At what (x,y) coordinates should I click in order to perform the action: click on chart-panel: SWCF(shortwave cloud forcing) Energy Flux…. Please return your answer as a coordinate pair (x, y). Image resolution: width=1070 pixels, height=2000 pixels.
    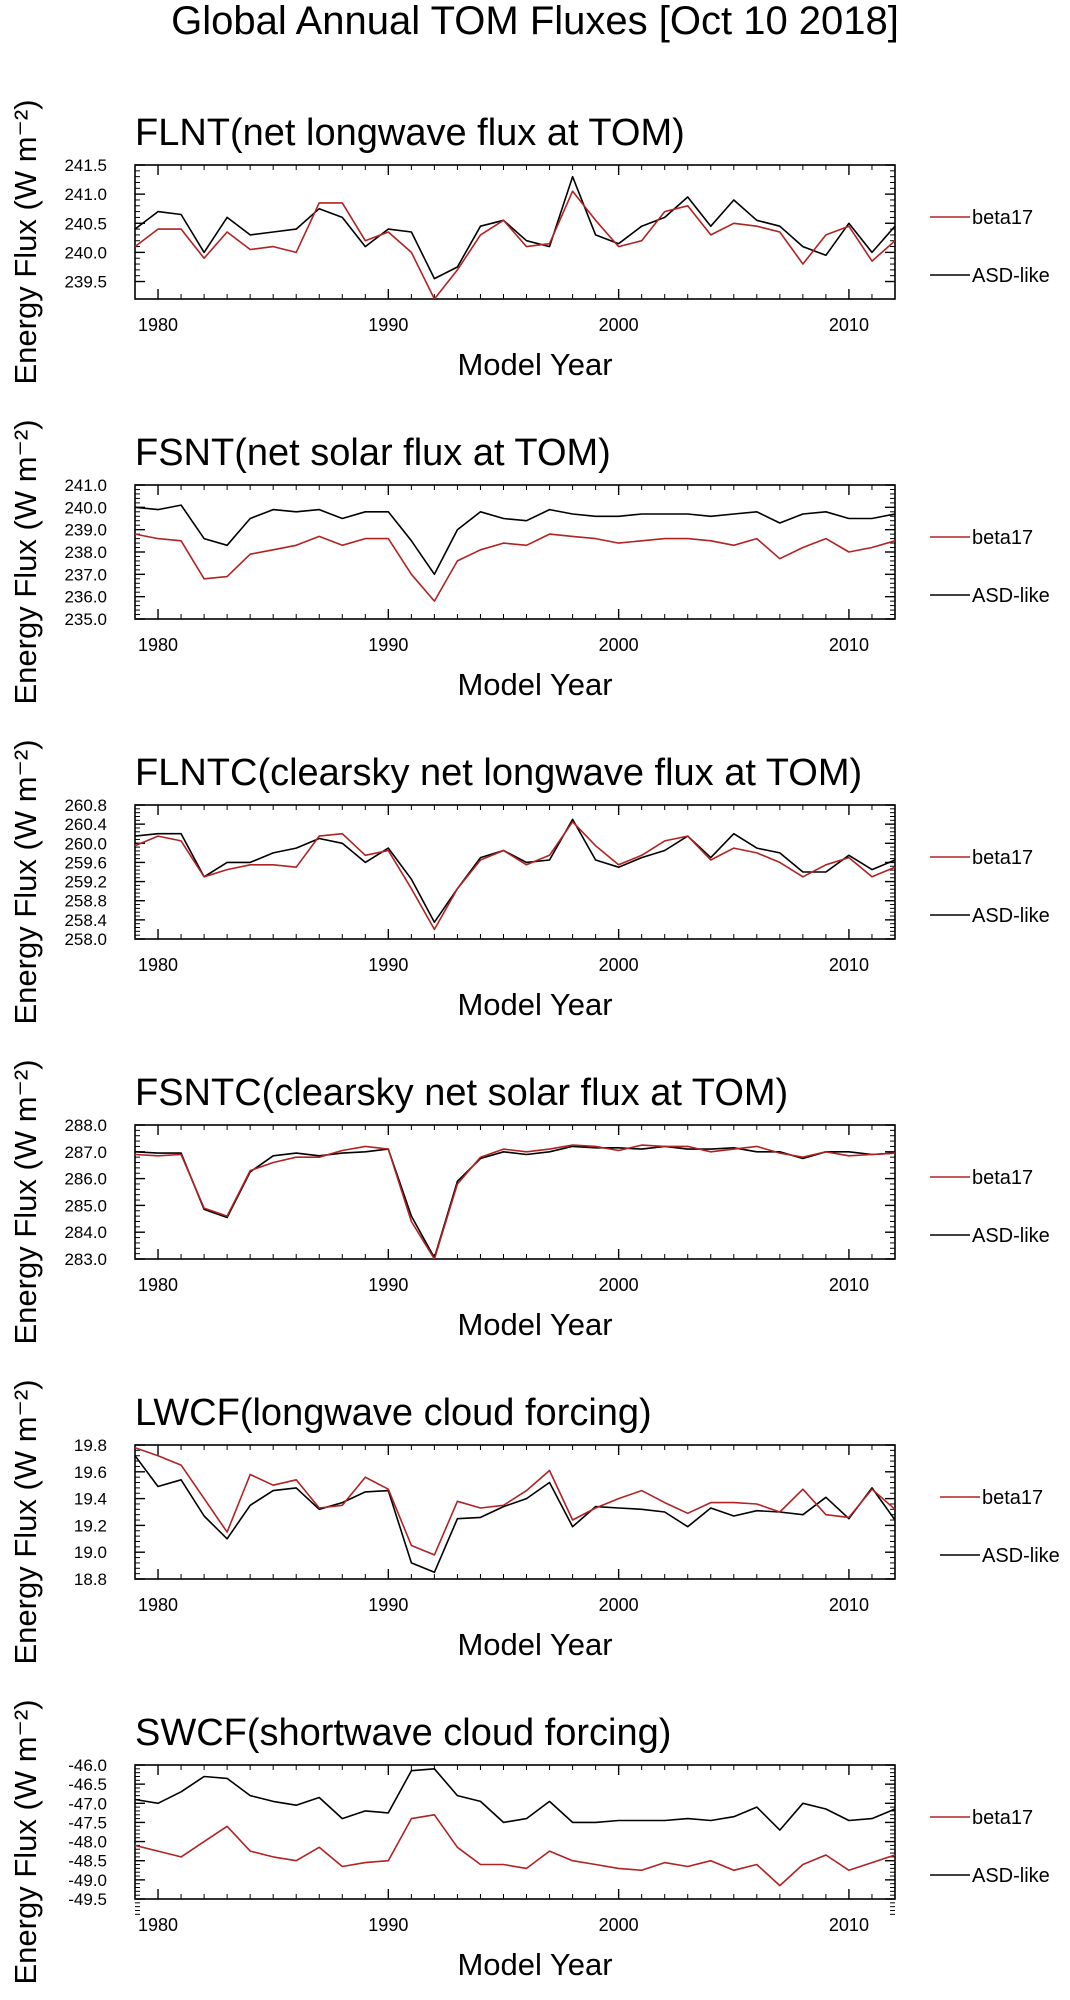
    Looking at the image, I should click on (529, 1841).